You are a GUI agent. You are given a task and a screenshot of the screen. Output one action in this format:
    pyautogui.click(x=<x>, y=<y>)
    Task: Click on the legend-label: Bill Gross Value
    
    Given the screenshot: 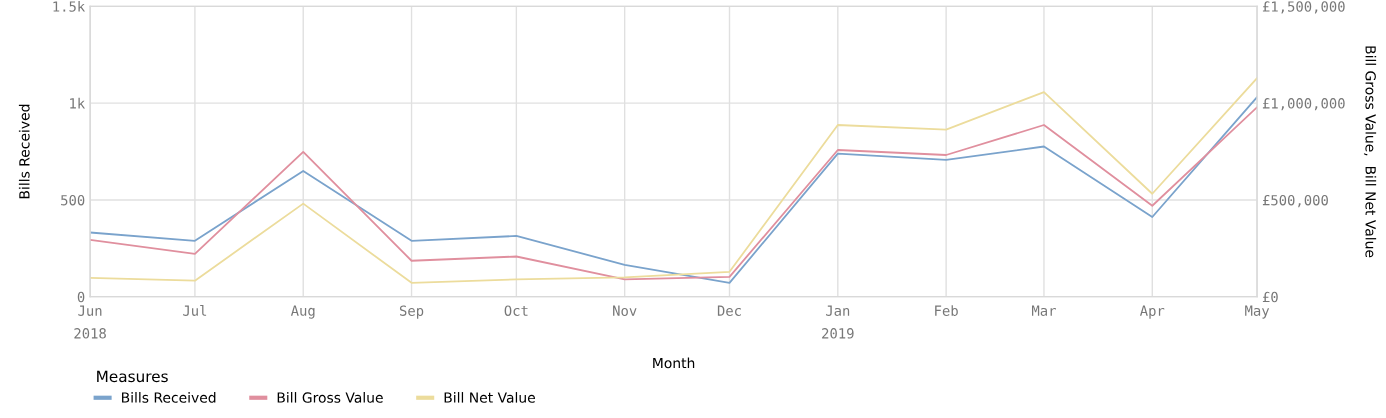 What is the action you would take?
    pyautogui.click(x=330, y=397)
    